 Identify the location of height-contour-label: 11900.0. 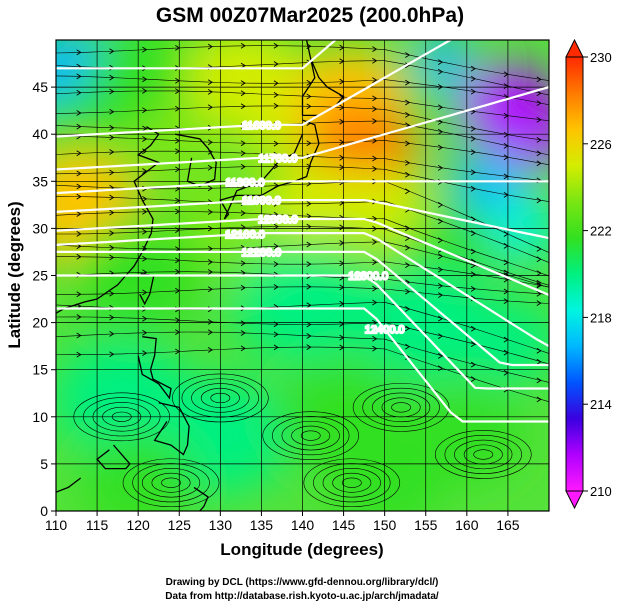
(261, 201).